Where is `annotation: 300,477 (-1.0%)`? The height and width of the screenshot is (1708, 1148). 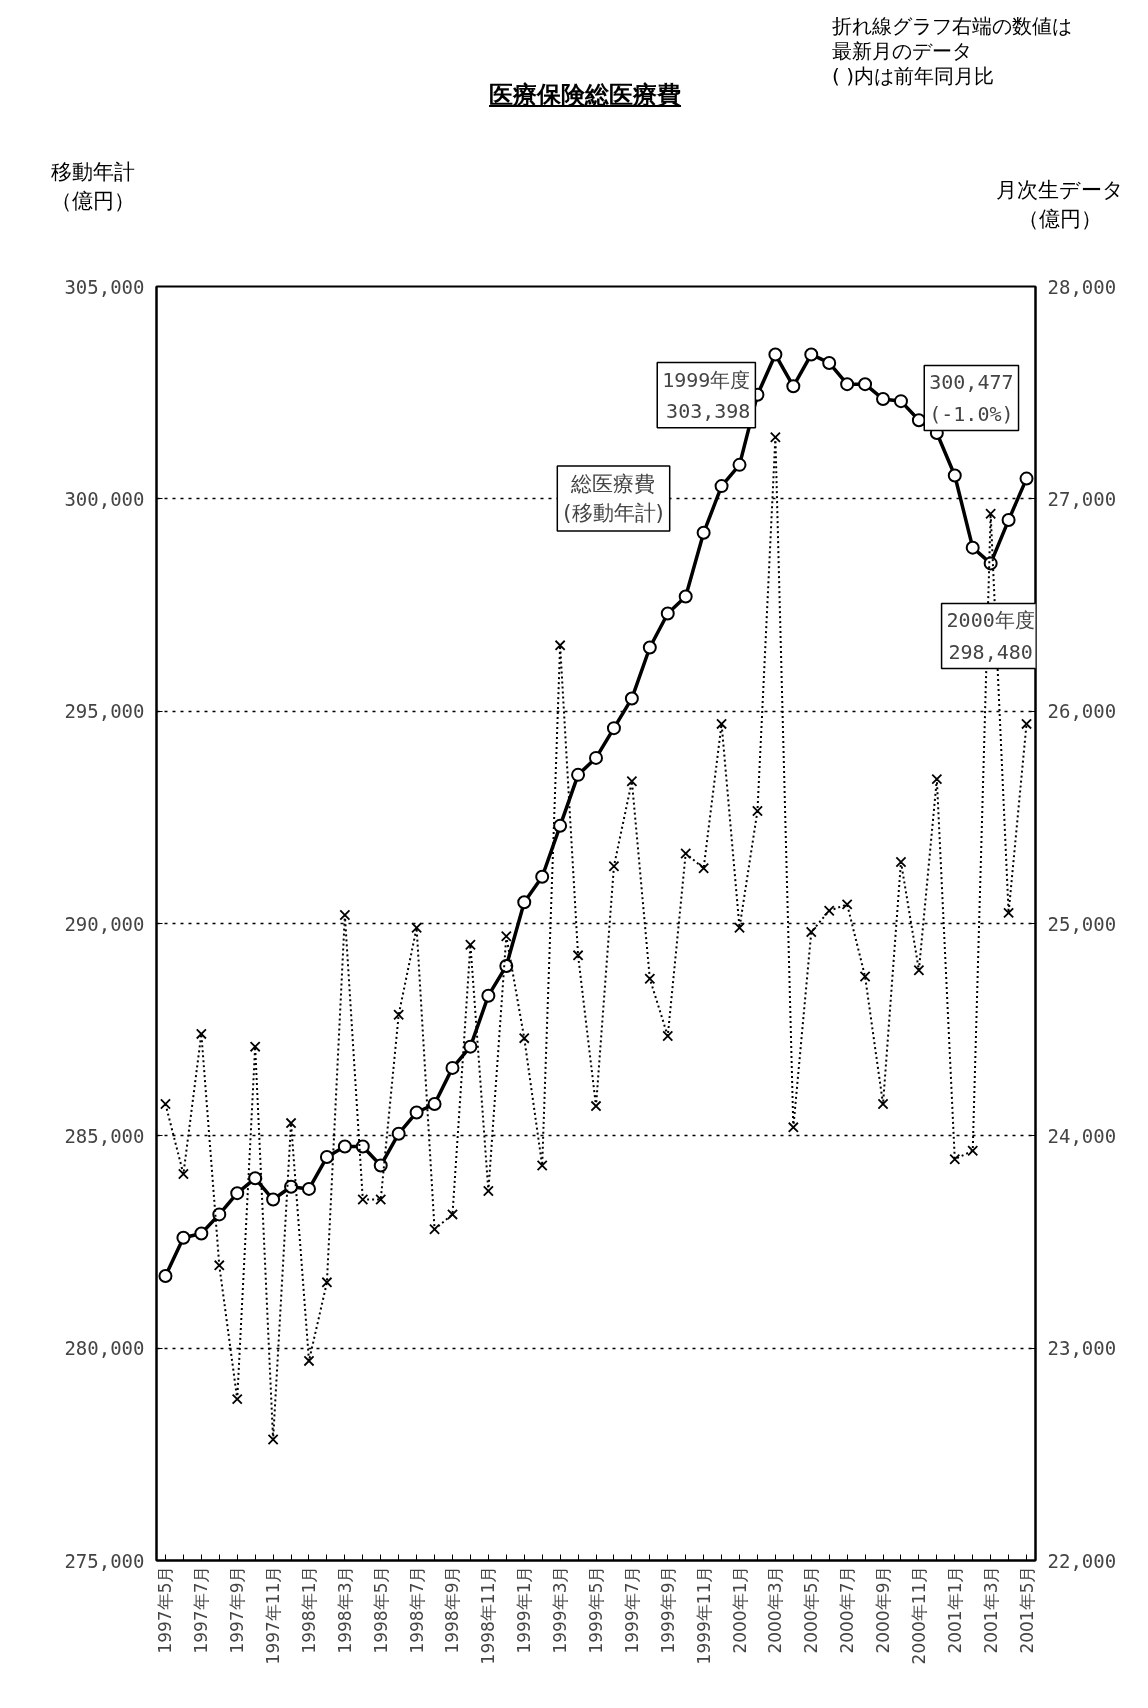
annotation: 300,477 (-1.0%) is located at coordinates (971, 398).